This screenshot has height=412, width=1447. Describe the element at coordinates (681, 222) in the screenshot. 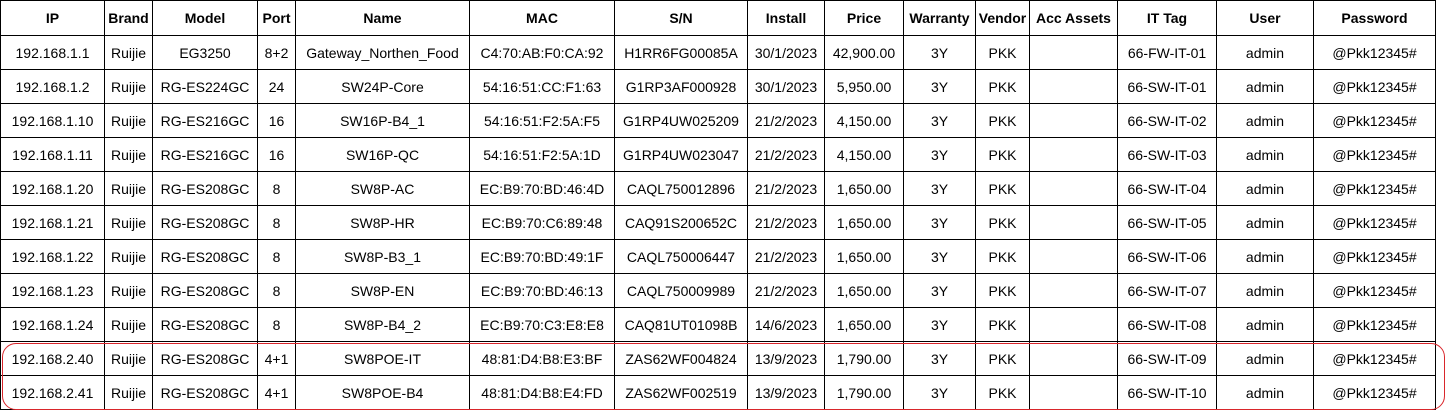

I see `cell-sn: CAQ91S200652C` at that location.